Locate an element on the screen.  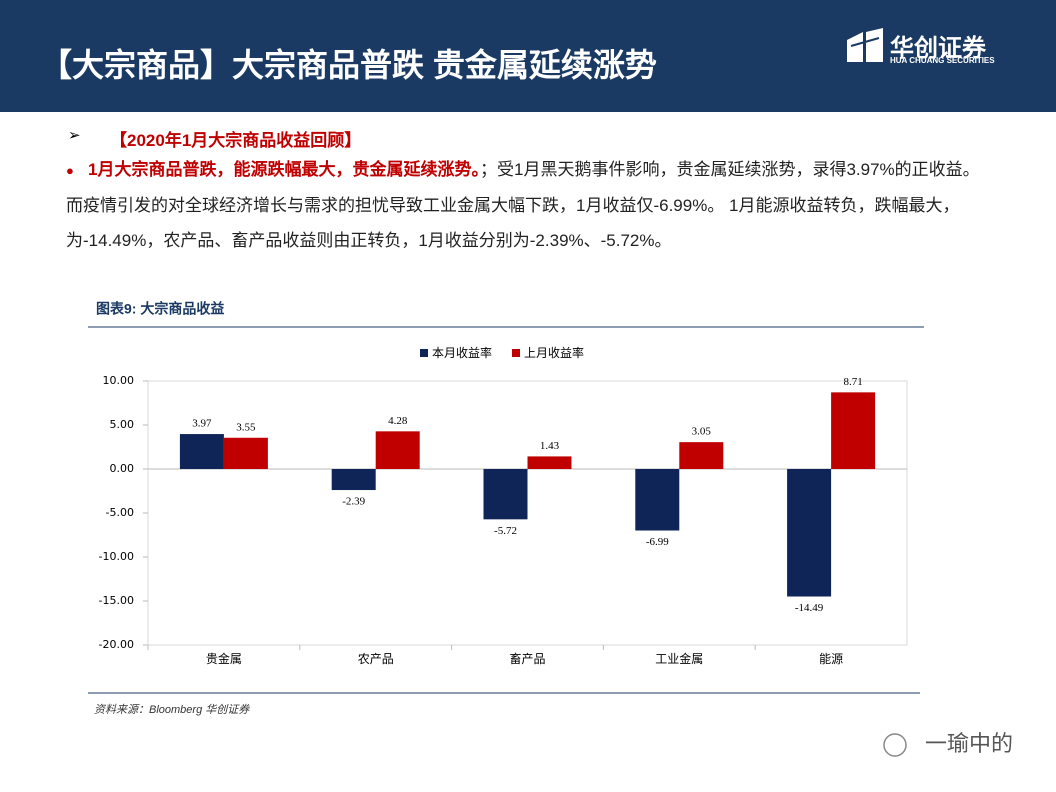
y-tick-label: 0.00 is located at coordinates (122, 468).